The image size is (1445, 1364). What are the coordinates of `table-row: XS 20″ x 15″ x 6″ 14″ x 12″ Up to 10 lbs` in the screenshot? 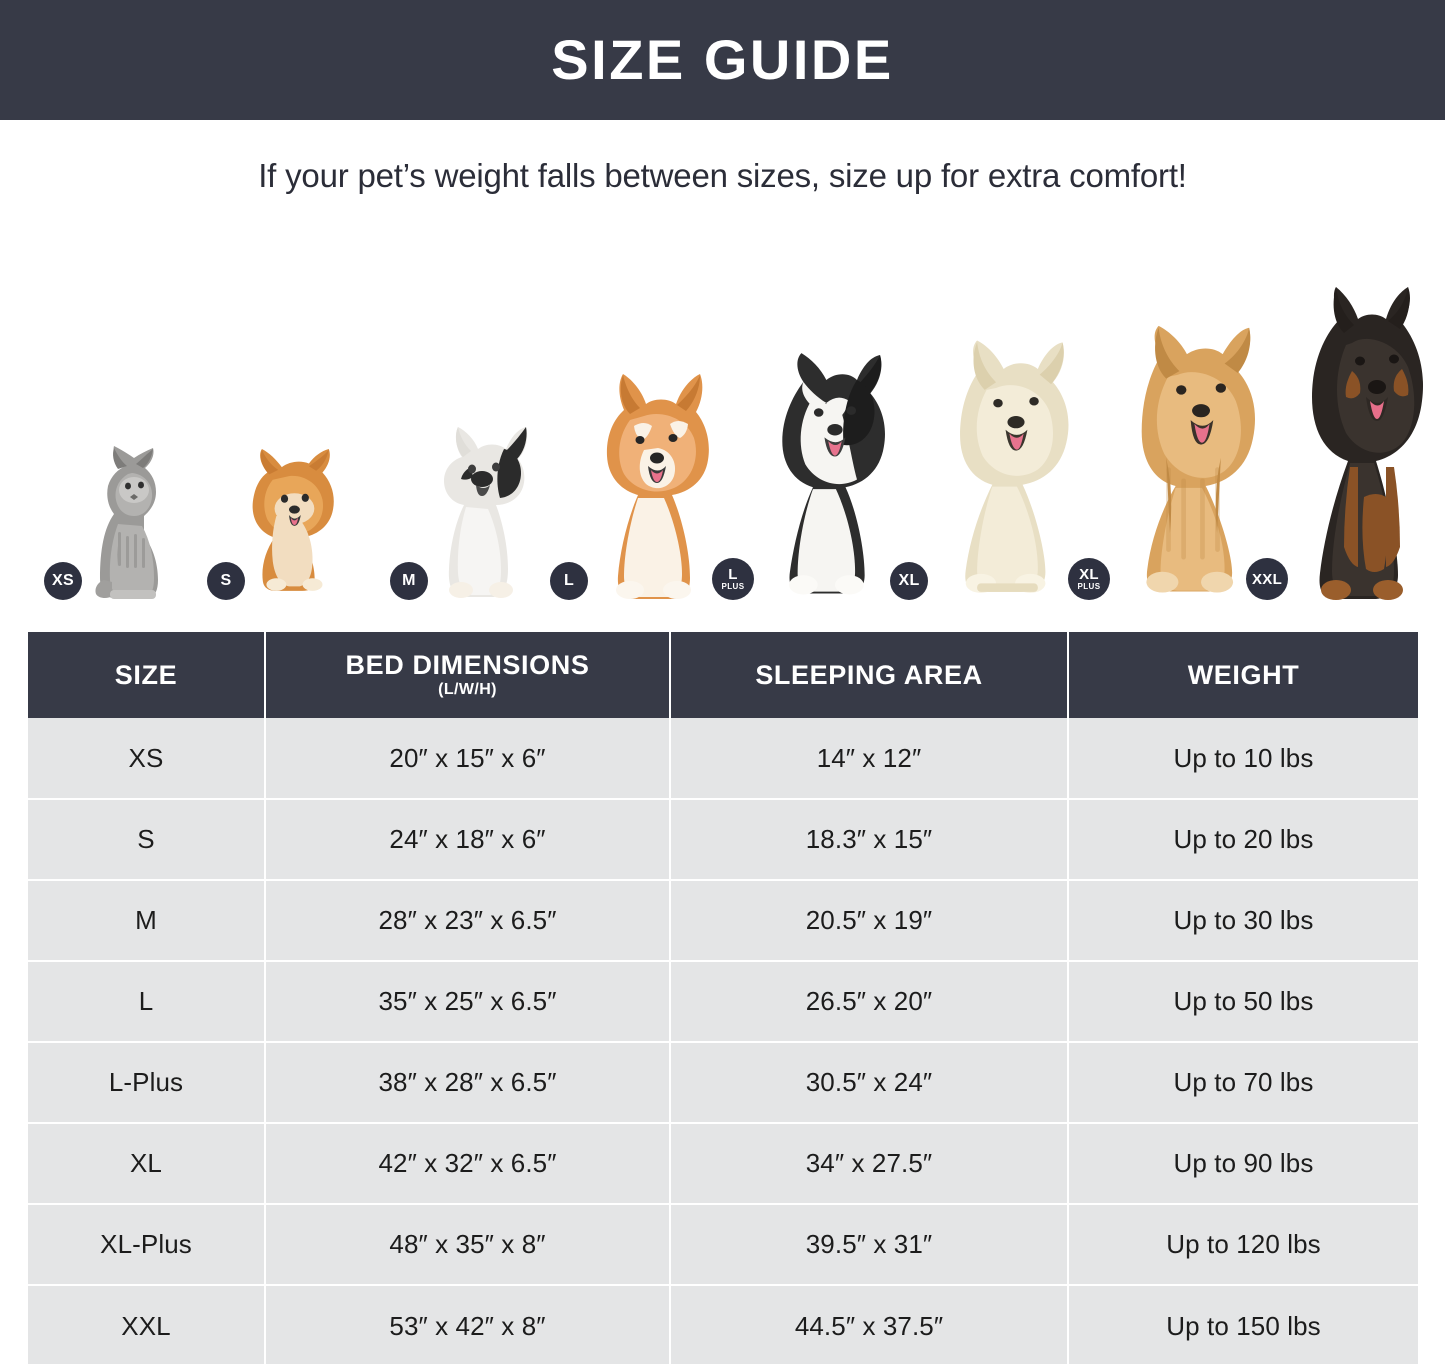 It's located at (723, 759).